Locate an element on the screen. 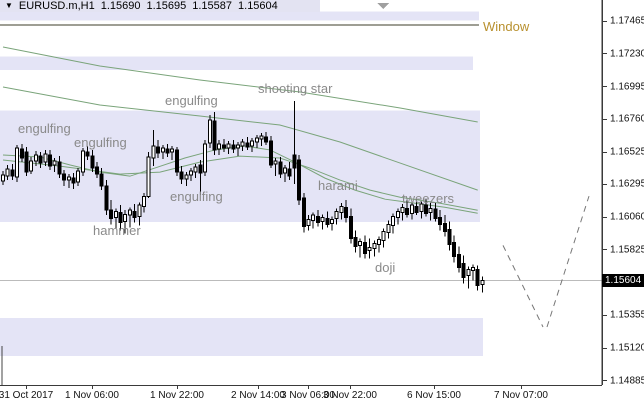 The image size is (644, 409). price-tick-label: 1.14885 is located at coordinates (627, 381).